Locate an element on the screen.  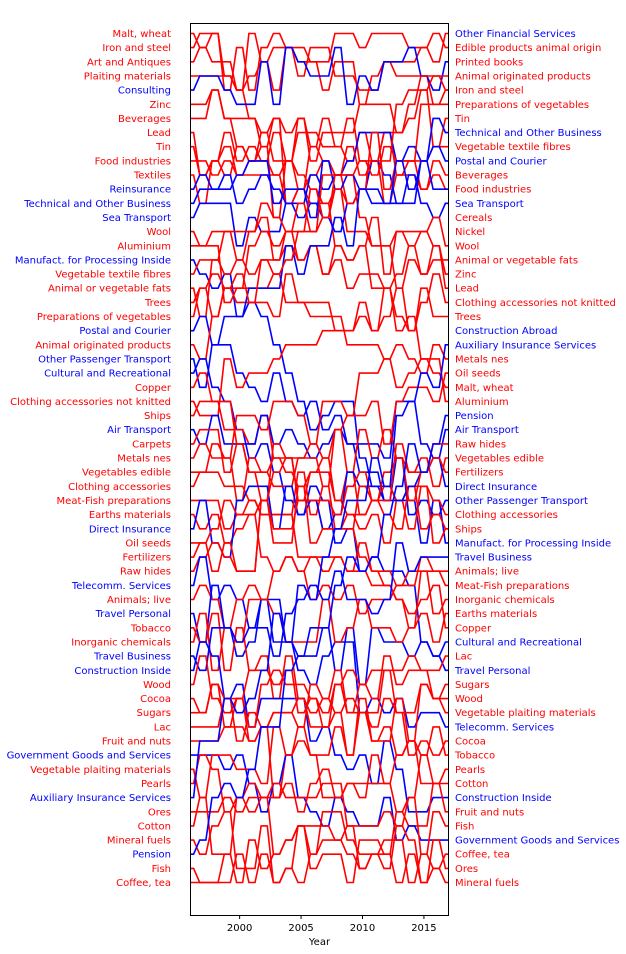
left-label-auxiliary-insurance-services: Auxiliary Insurance Services is located at coordinates (100, 798).